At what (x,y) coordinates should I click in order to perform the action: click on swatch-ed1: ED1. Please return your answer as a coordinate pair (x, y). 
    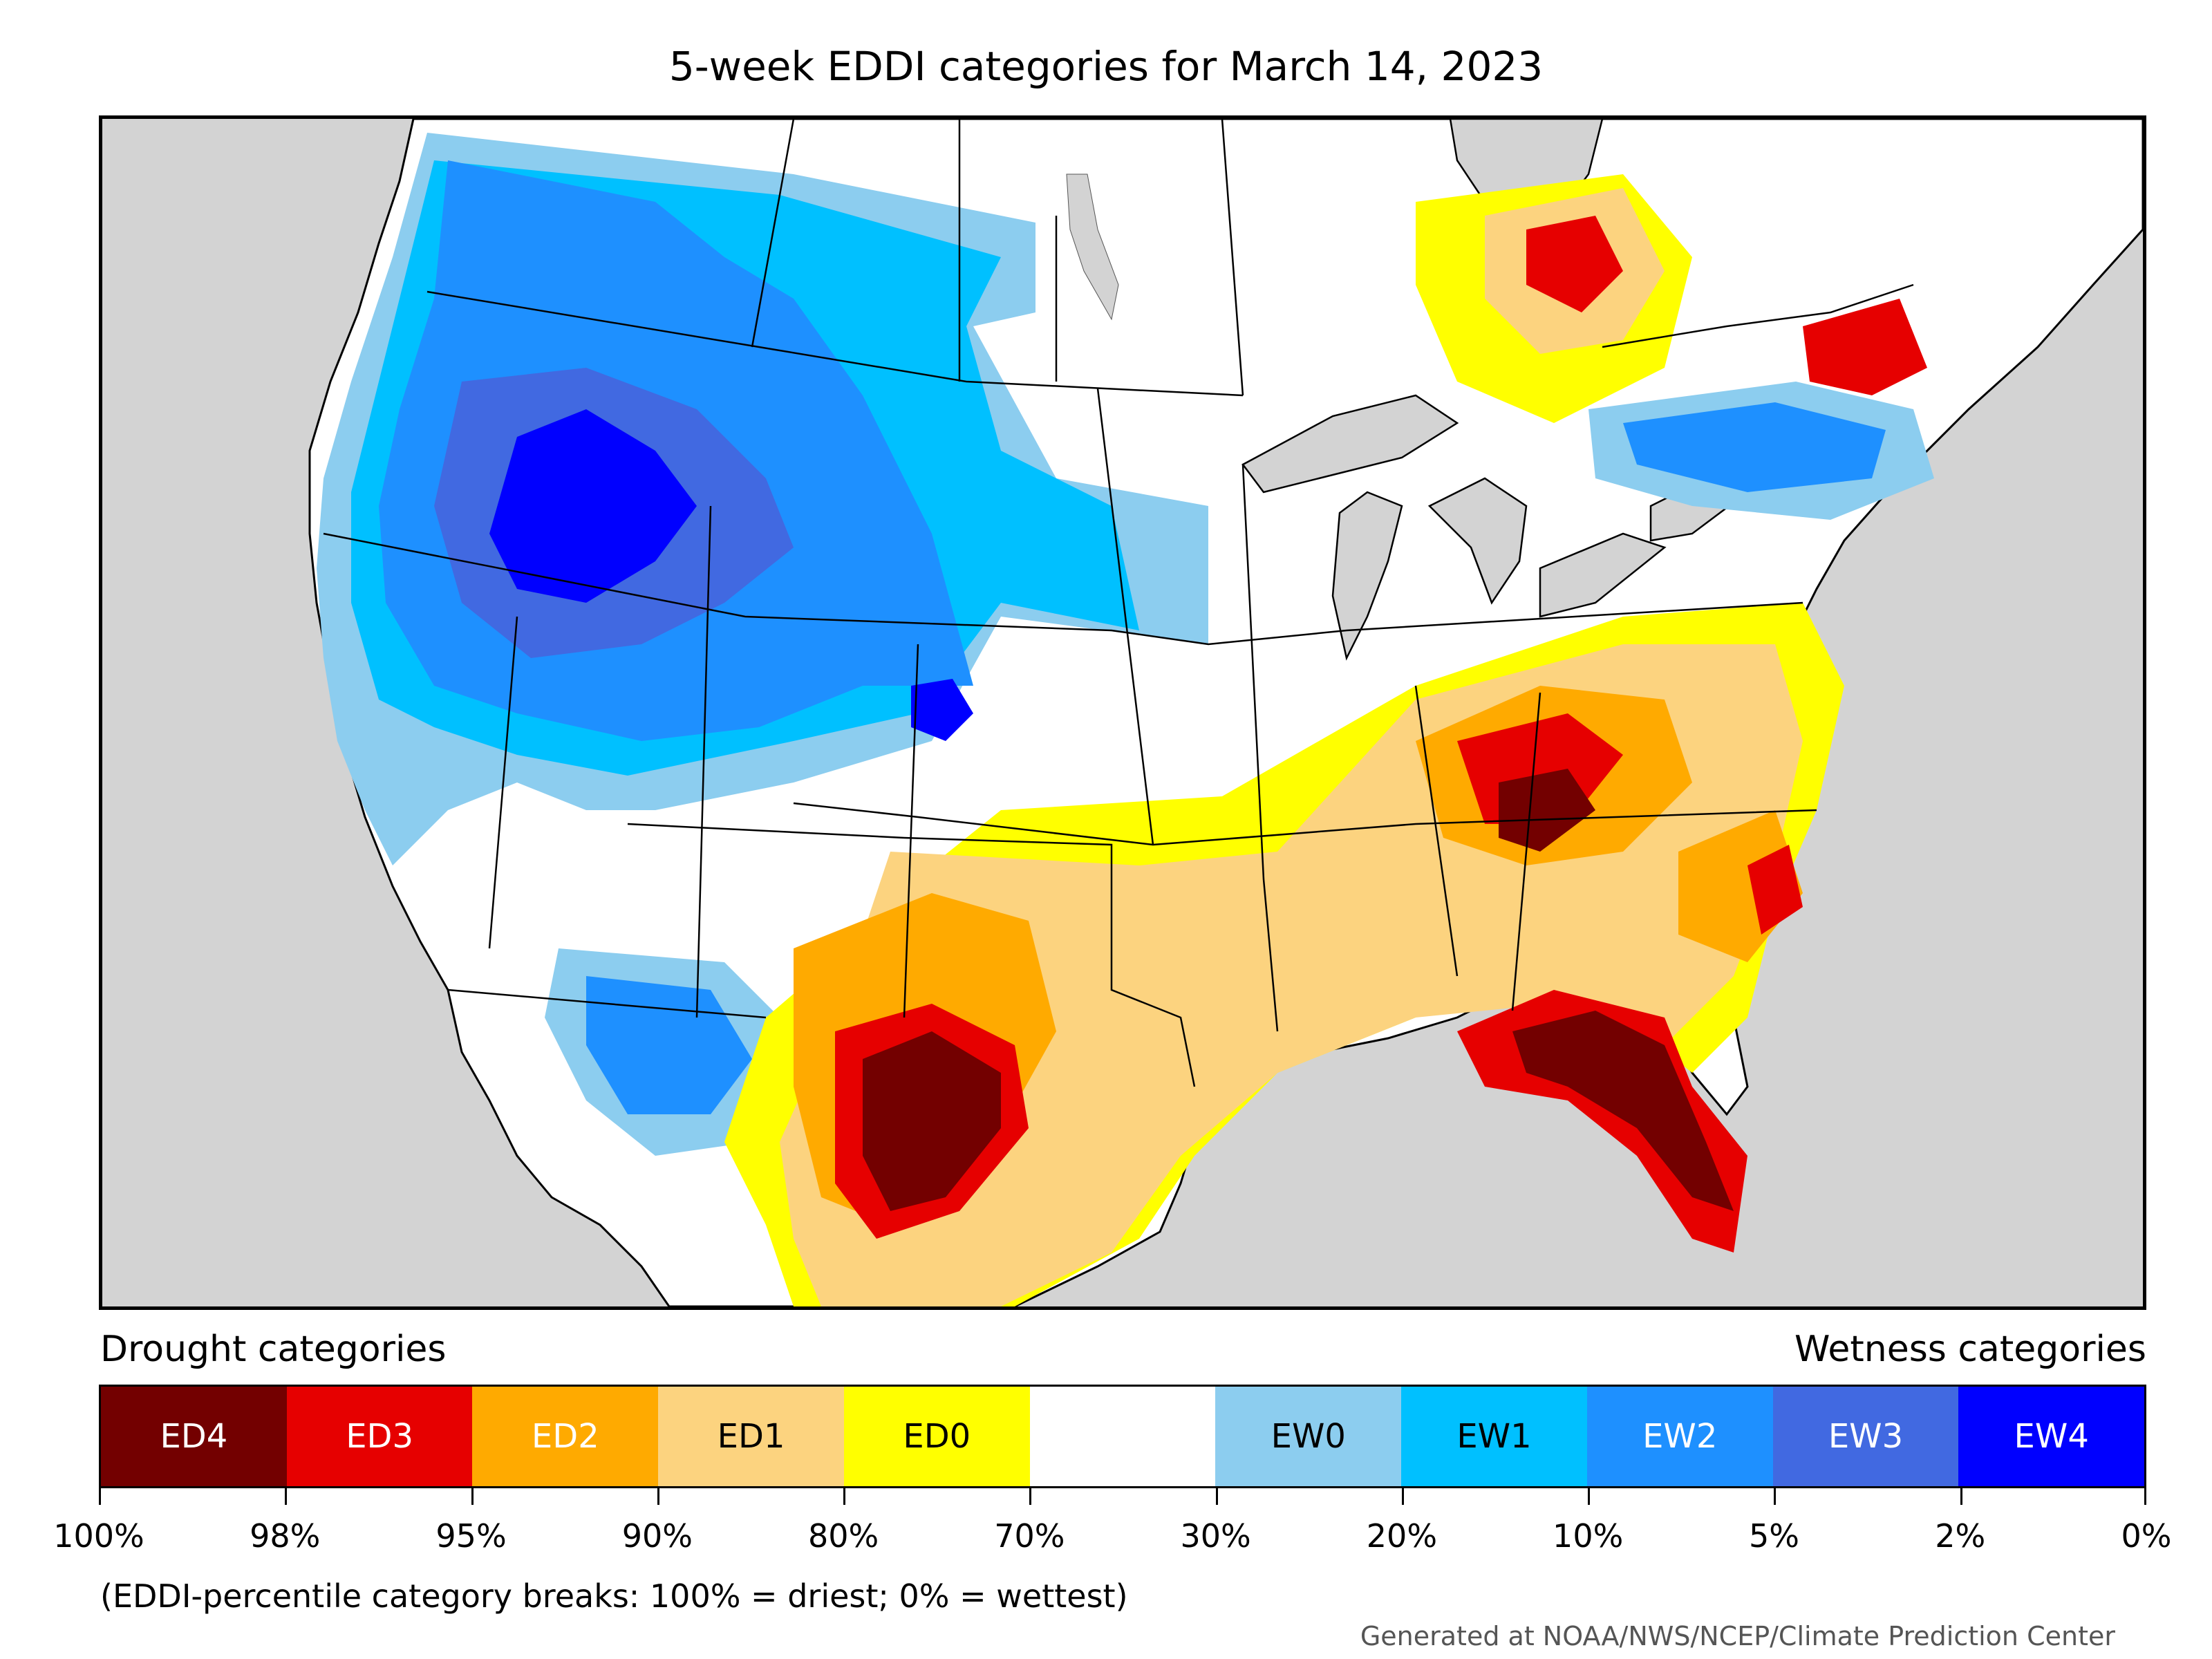
    Looking at the image, I should click on (751, 1436).